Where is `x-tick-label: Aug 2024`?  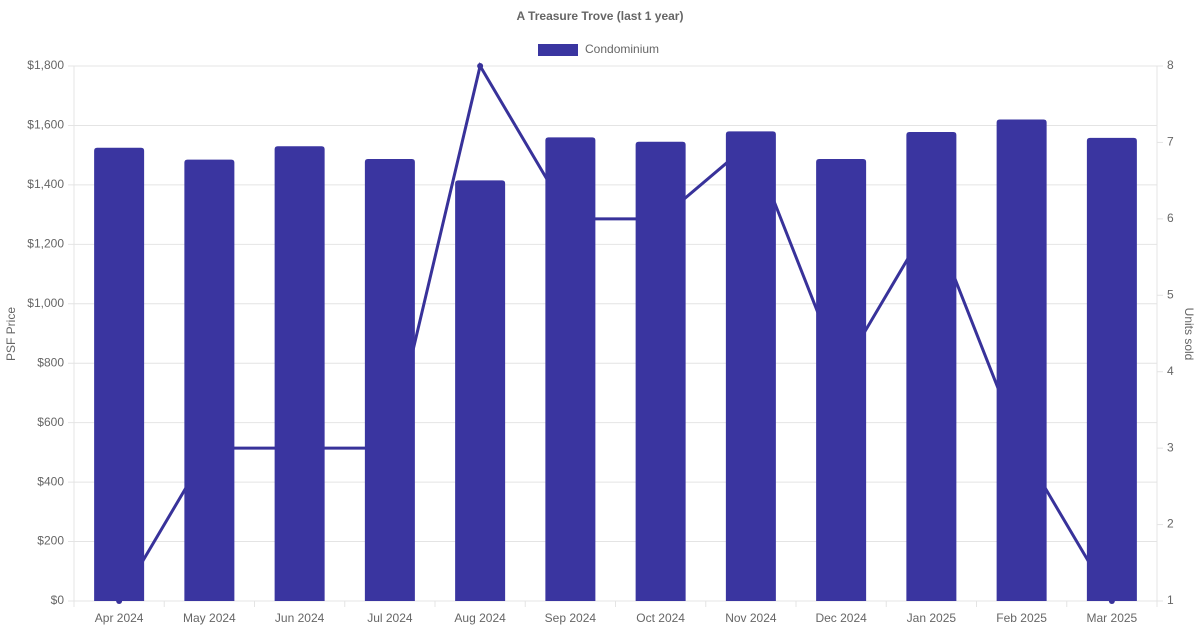 x-tick-label: Aug 2024 is located at coordinates (480, 618).